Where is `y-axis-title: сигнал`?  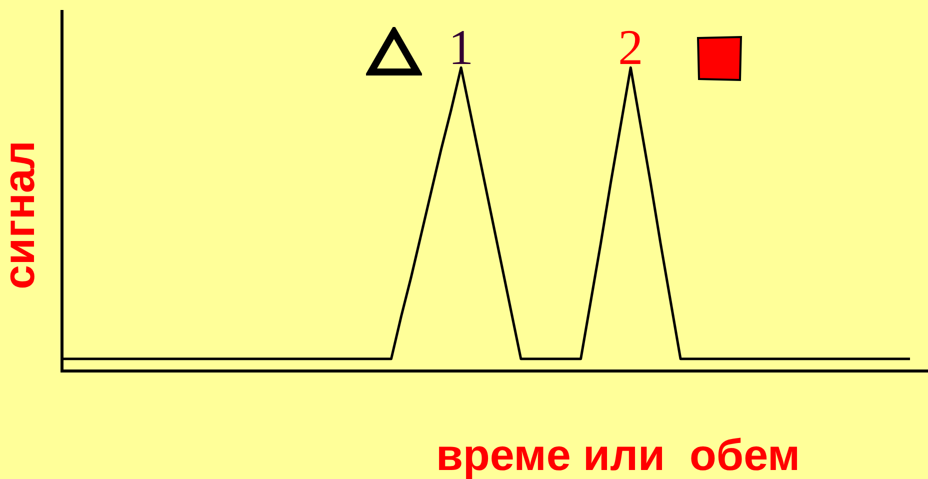
y-axis-title: сигнал is located at coordinates (22, 215).